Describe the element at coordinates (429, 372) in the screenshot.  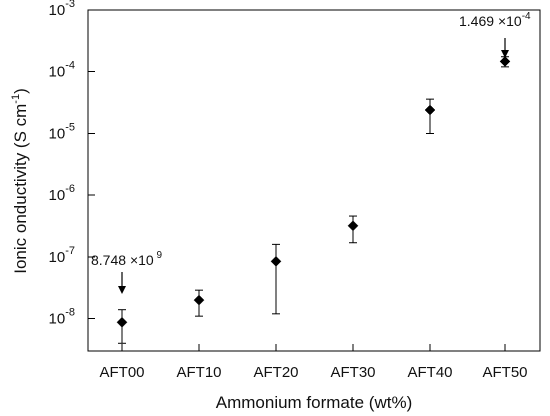
I see `x-tick-label: AFT40` at that location.